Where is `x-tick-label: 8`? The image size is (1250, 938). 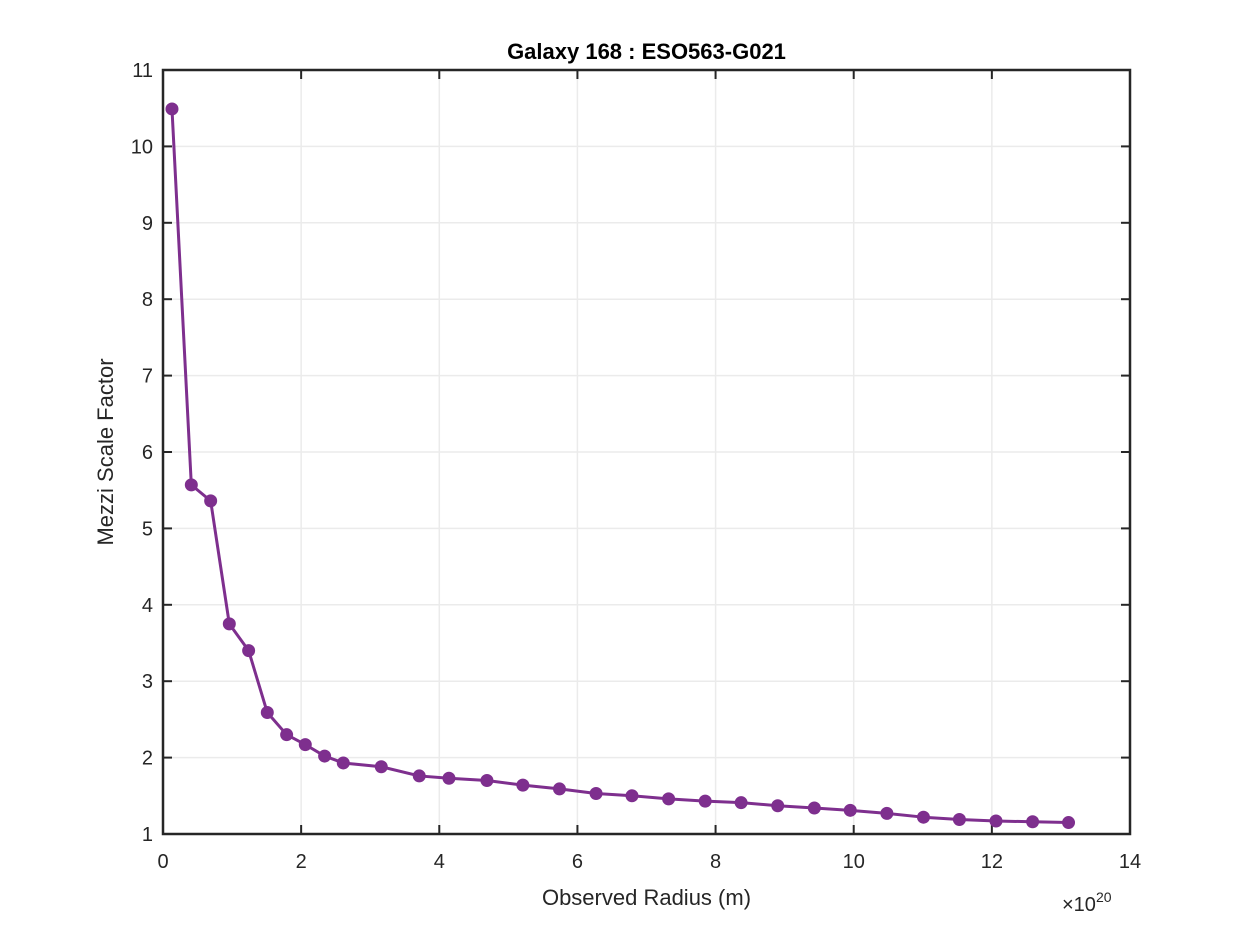 x-tick-label: 8 is located at coordinates (715, 862).